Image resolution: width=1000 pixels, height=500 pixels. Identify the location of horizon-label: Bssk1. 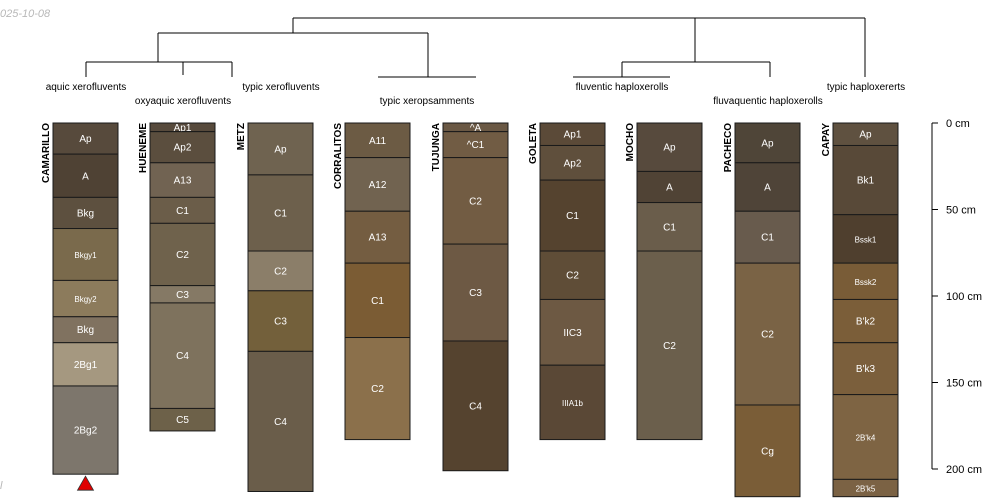
(866, 239).